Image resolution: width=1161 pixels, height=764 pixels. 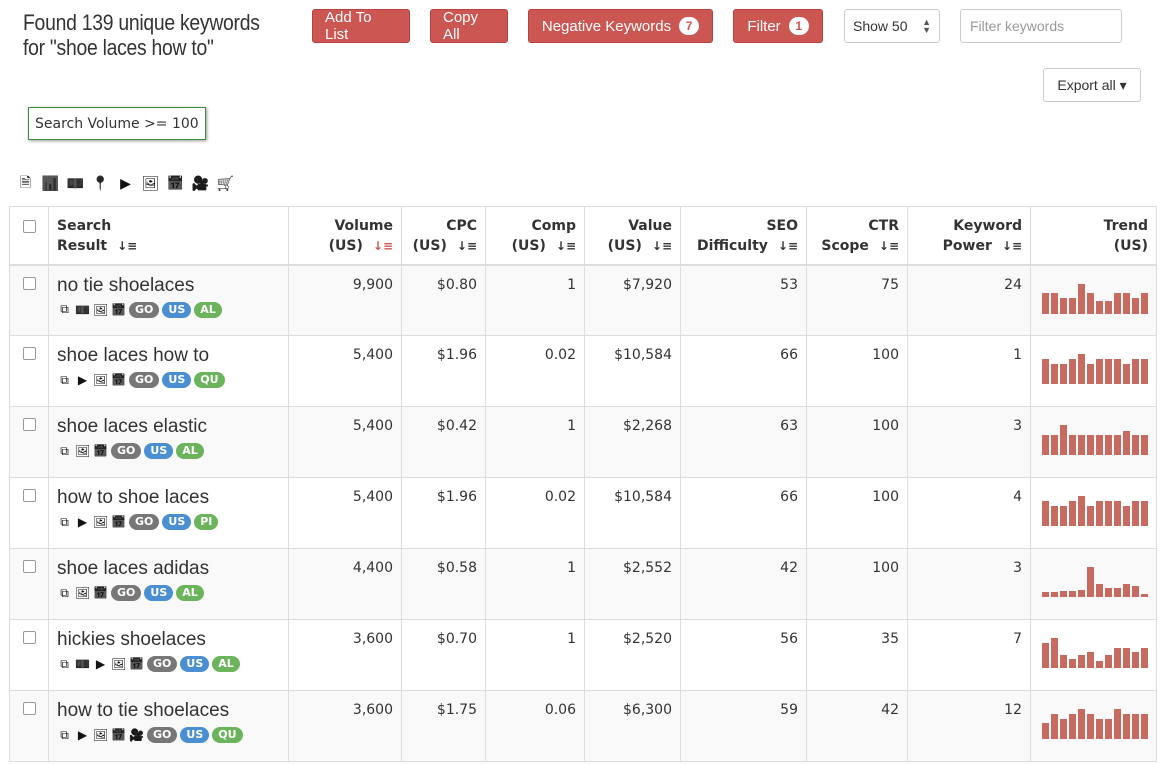 I want to click on active-filter-chip: Search Volume >= 100, so click(x=117, y=123).